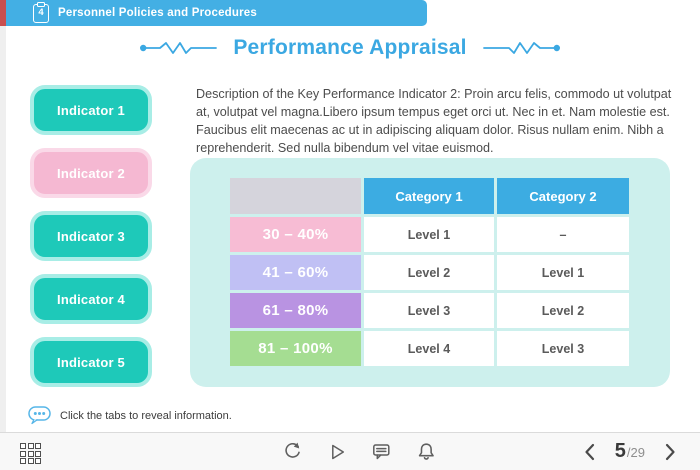 Image resolution: width=700 pixels, height=470 pixels. I want to click on row-3-category-2: Level 2, so click(563, 310).